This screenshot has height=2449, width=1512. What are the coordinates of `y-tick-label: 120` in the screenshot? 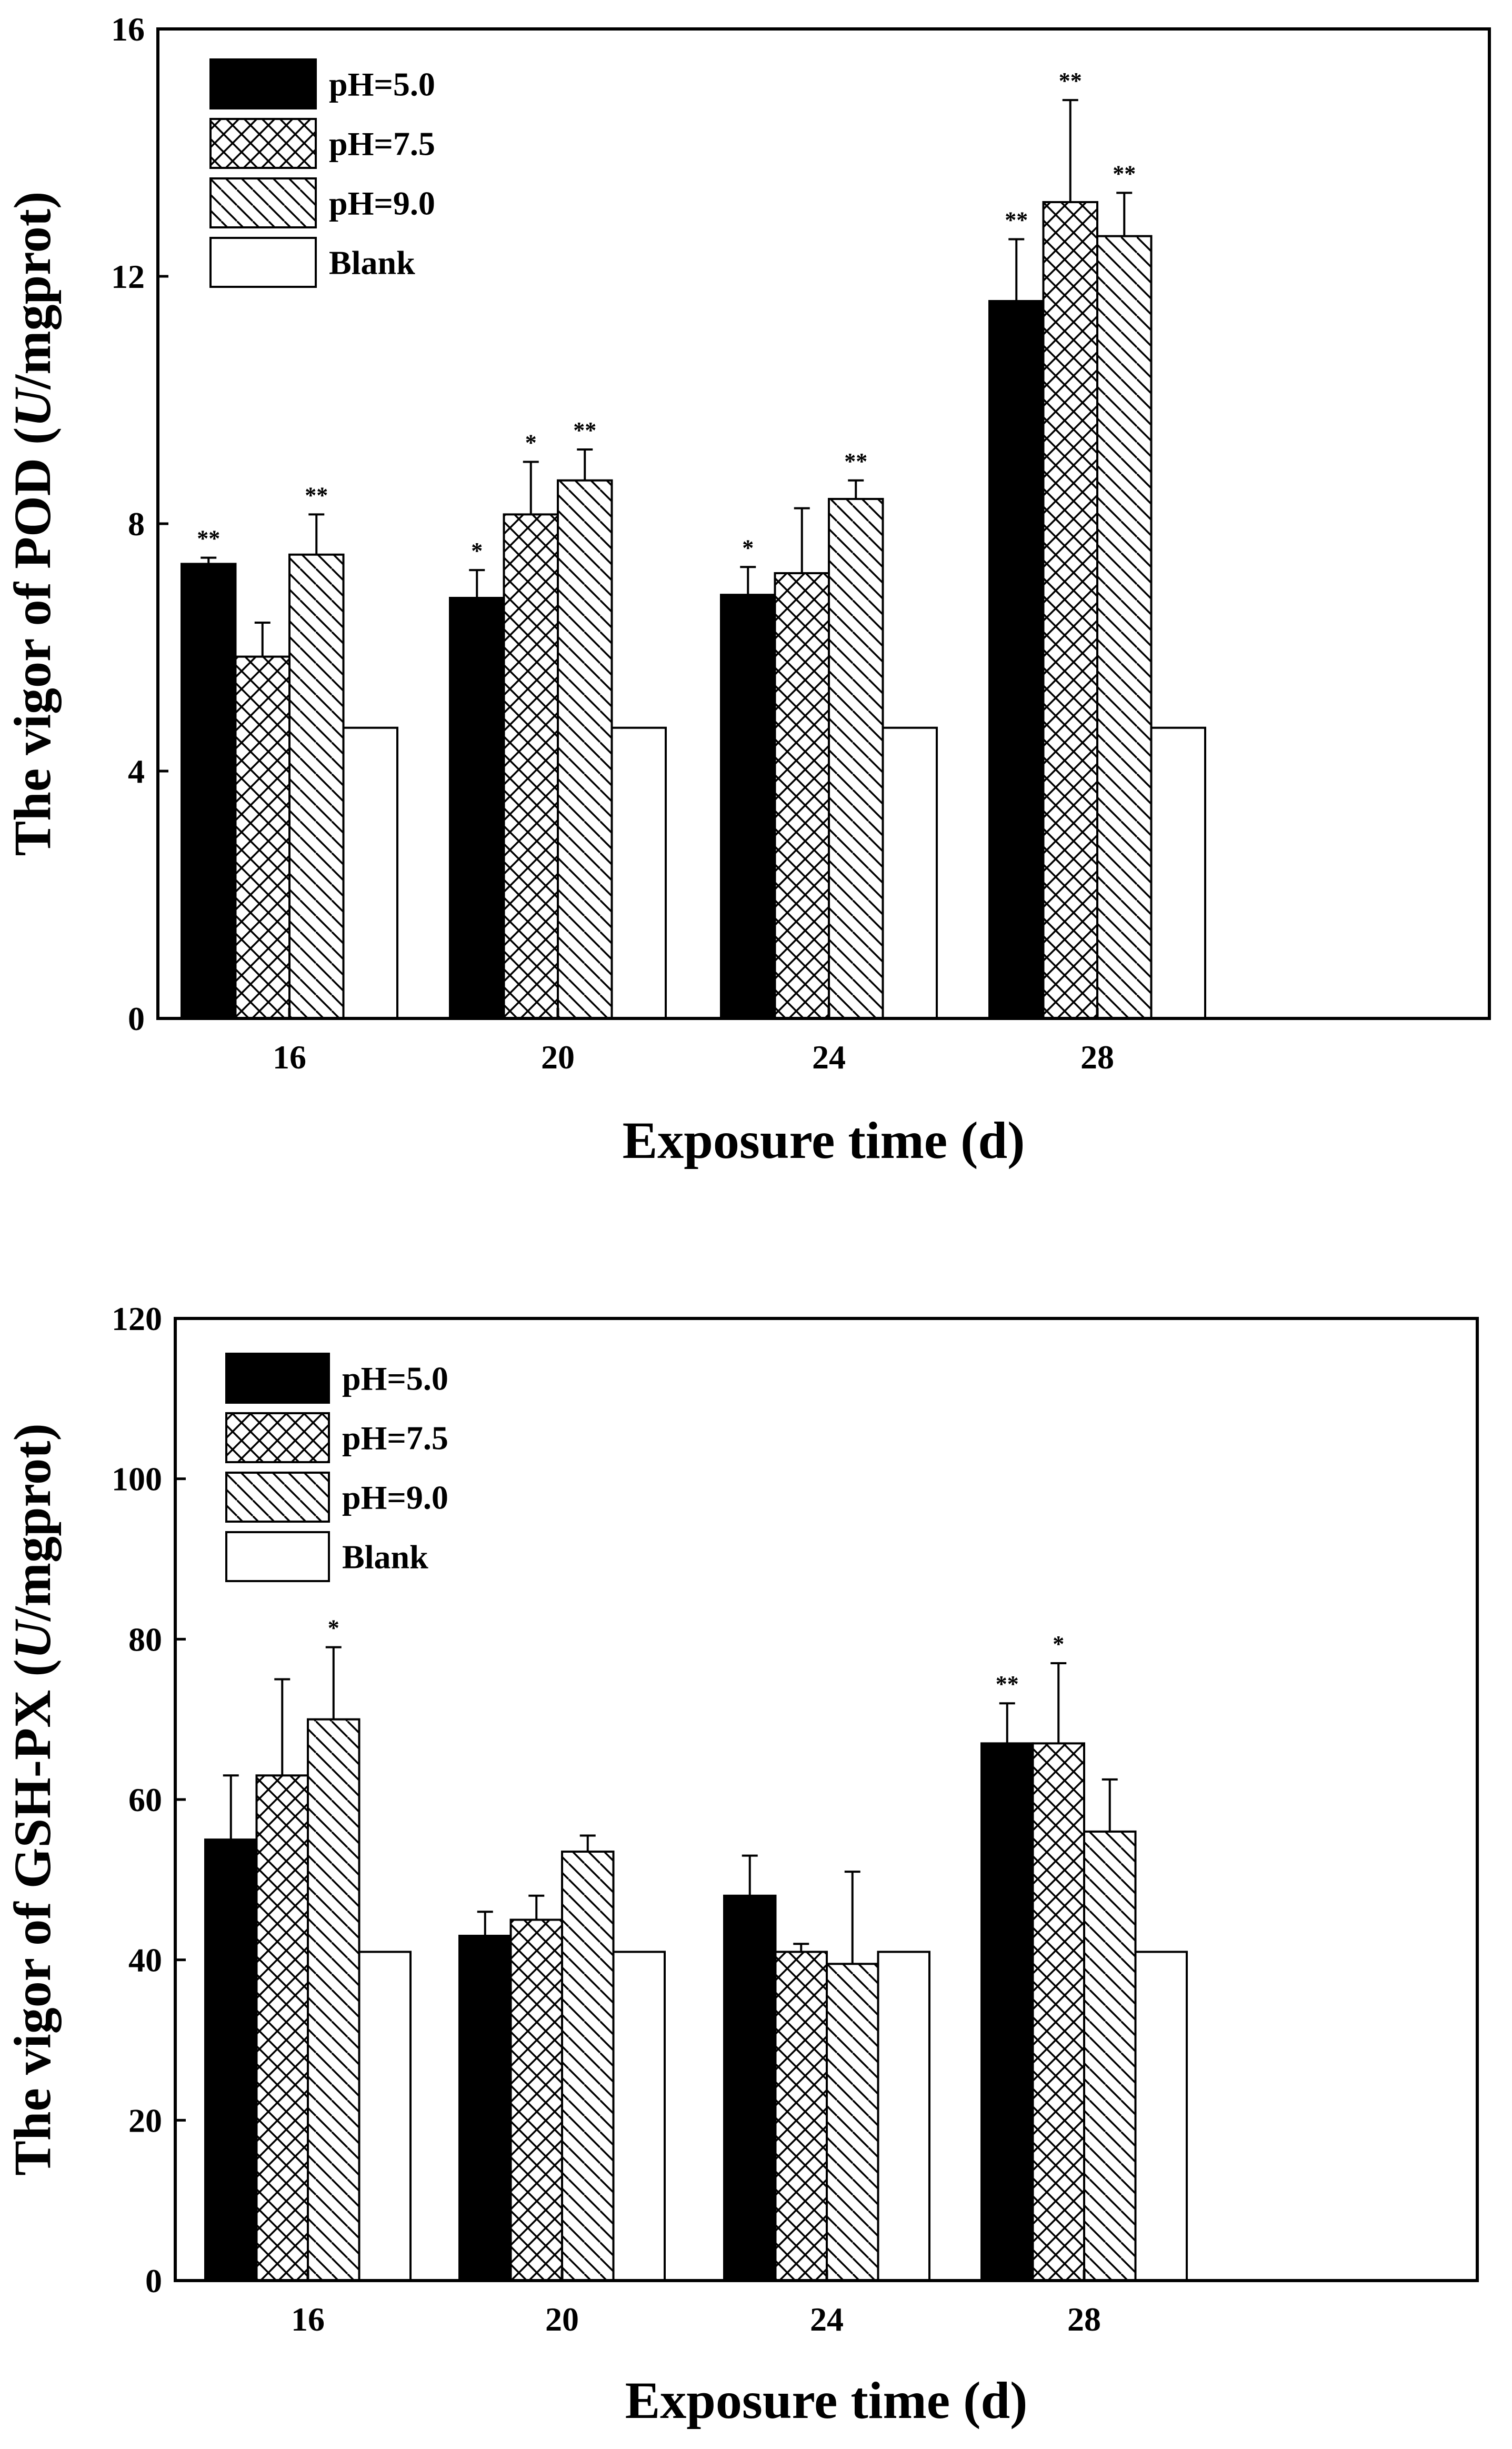 It's located at (137, 1318).